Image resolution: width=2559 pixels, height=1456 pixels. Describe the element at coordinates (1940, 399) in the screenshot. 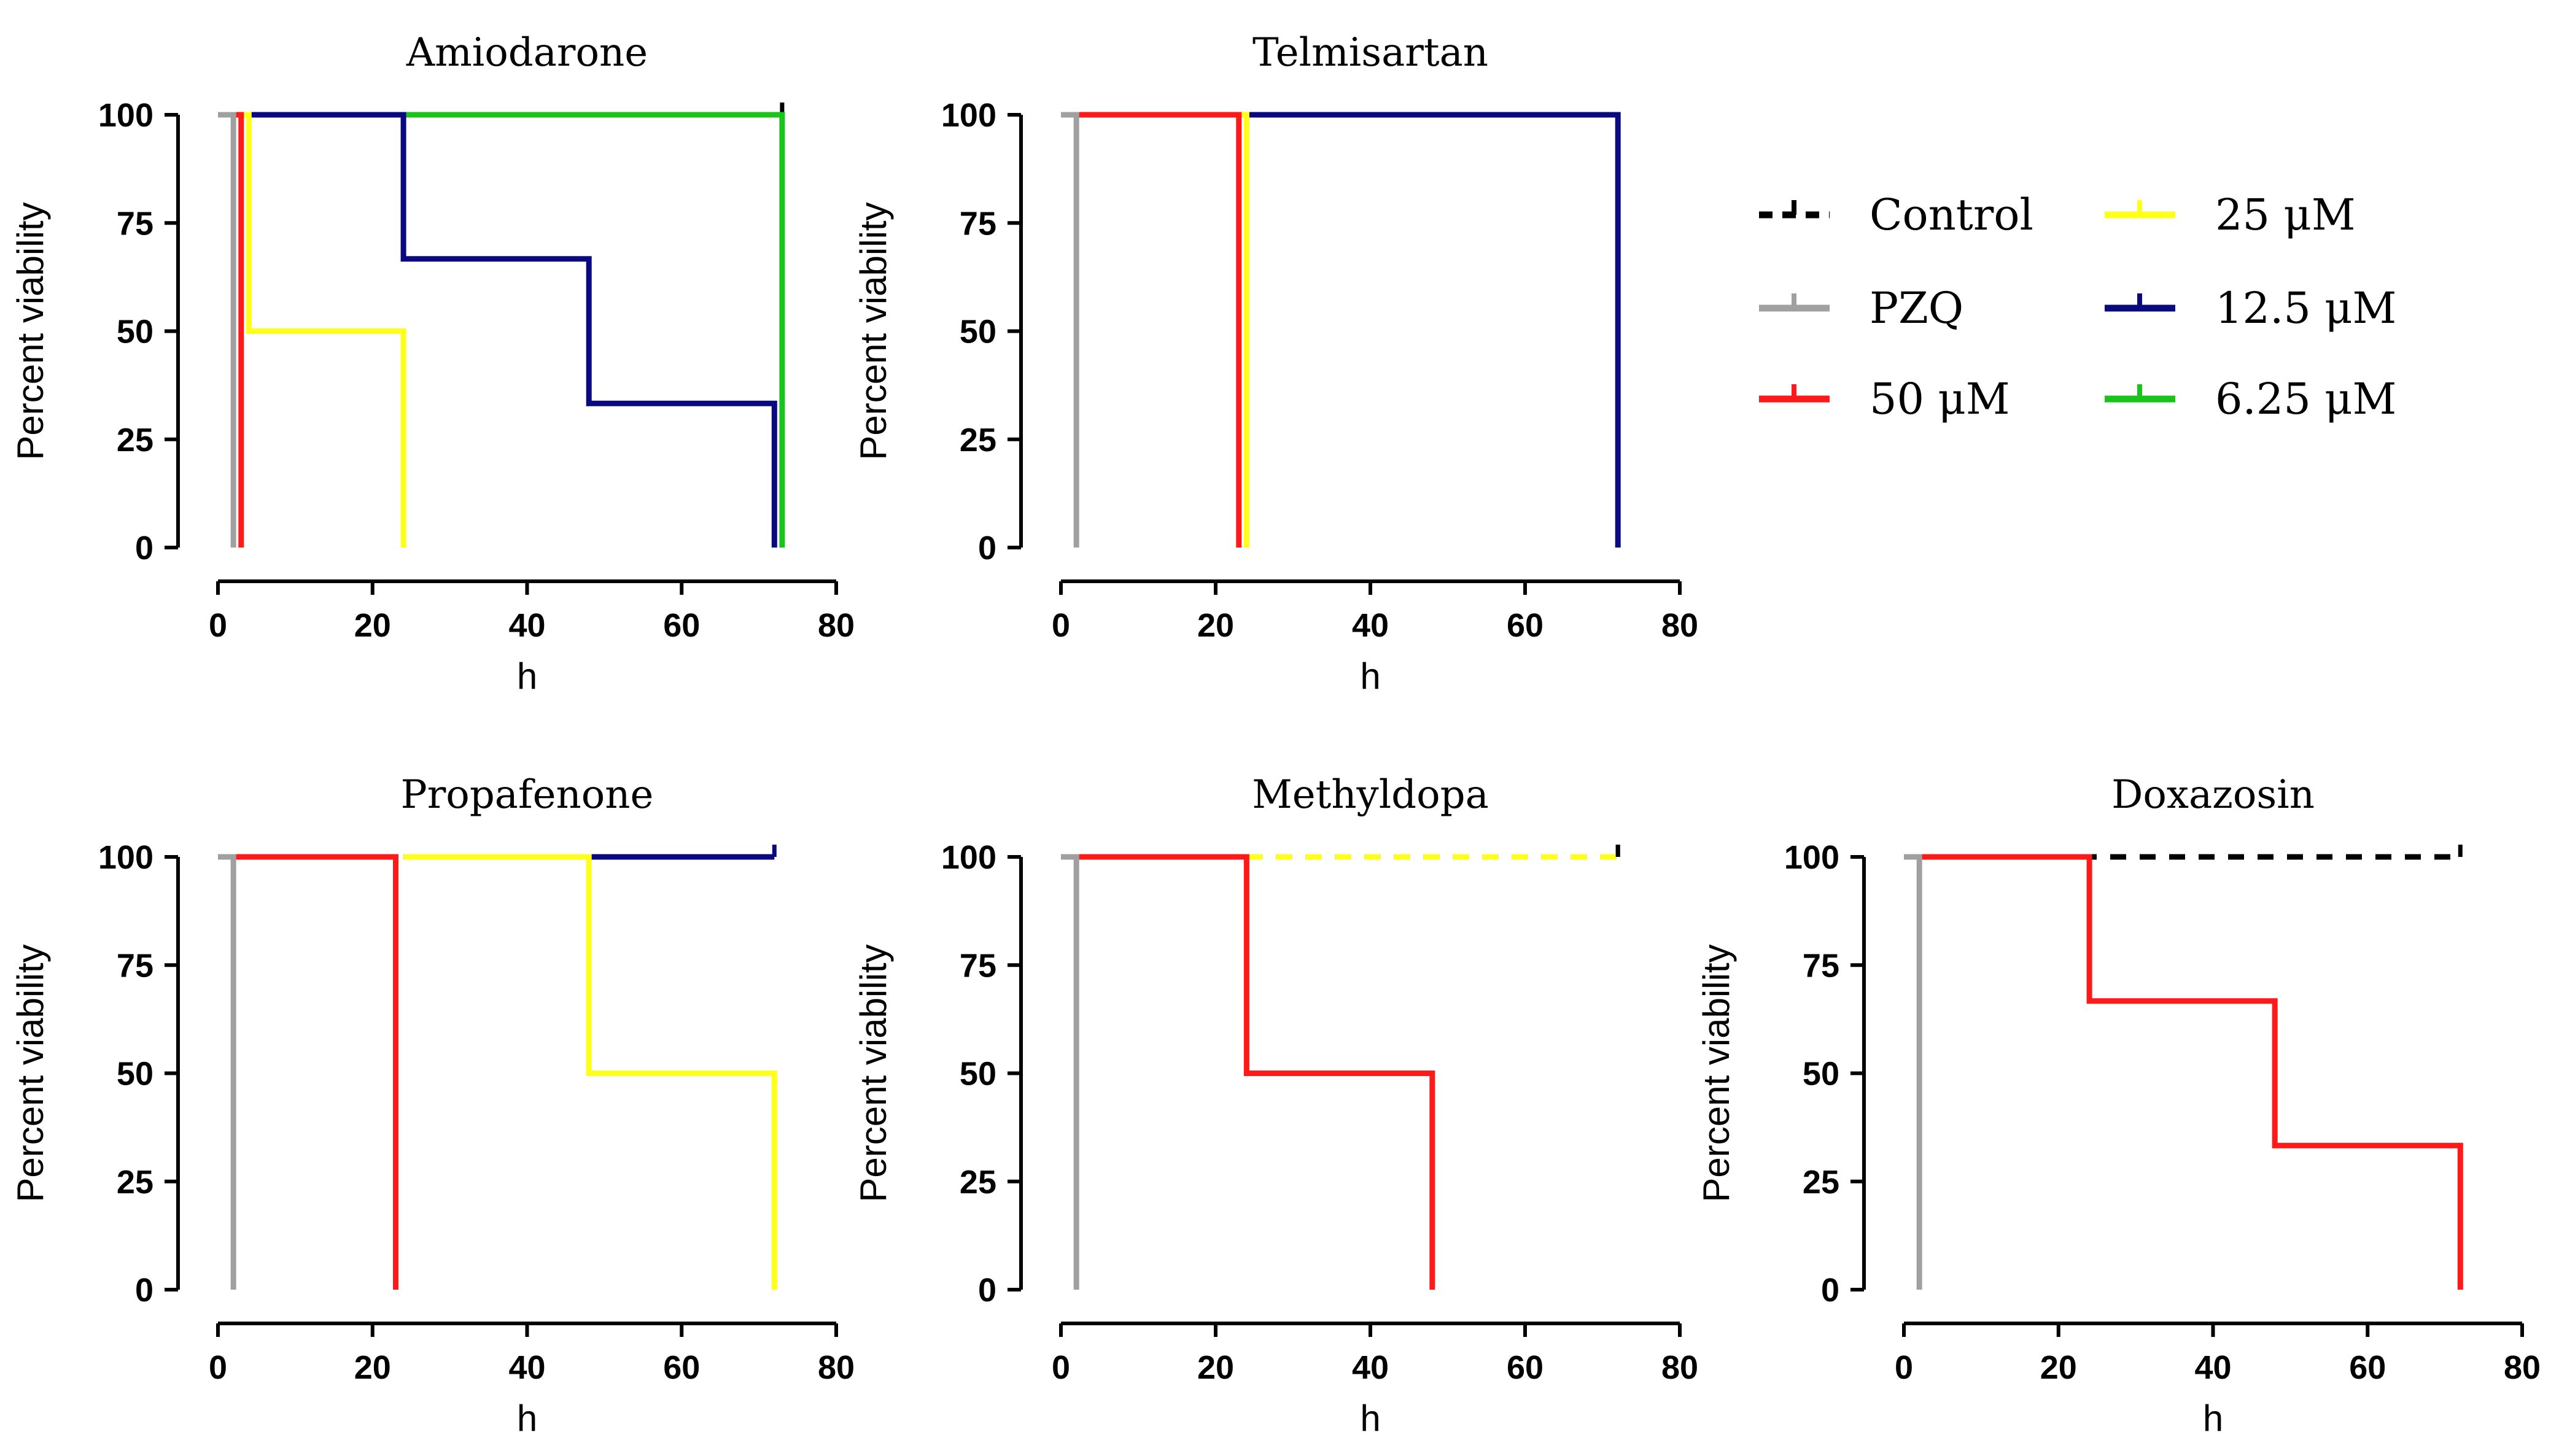

I see `legend-label: 50 μM` at that location.